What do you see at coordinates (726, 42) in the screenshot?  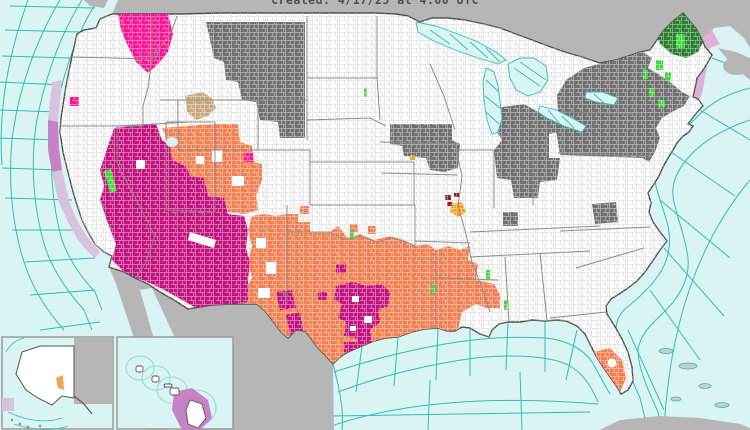 I see `bay-of-fundy-water` at bounding box center [726, 42].